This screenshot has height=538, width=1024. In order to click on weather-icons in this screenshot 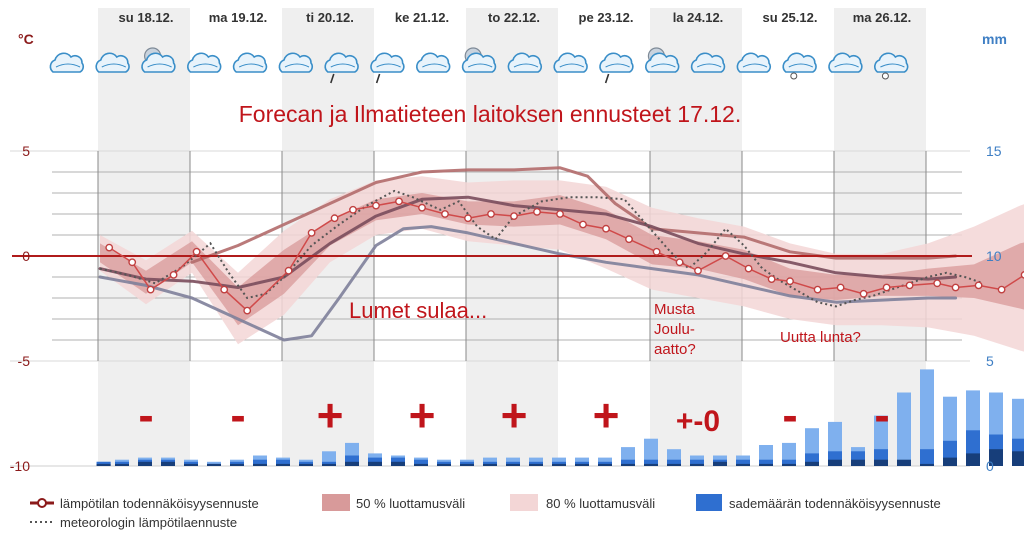, I will do `click(479, 65)`.